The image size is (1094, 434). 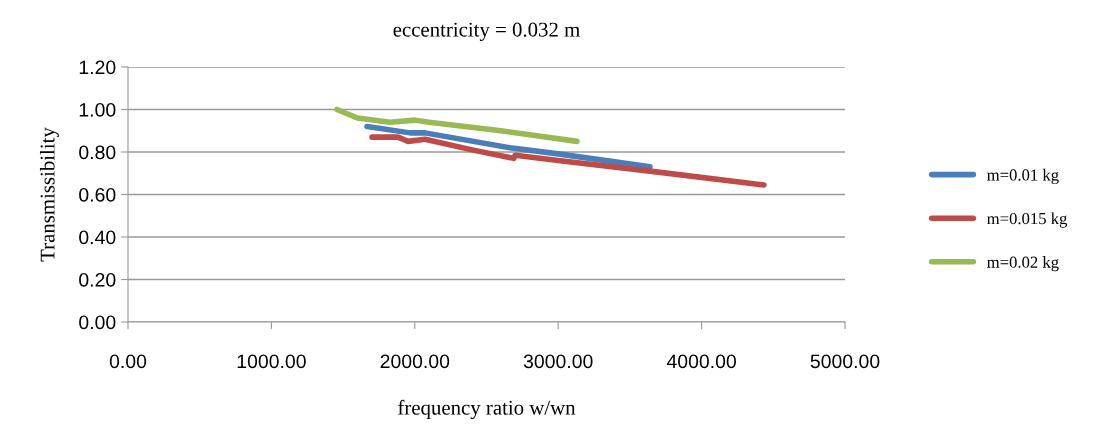 I want to click on y-tick-label: 0.80, so click(x=97, y=152).